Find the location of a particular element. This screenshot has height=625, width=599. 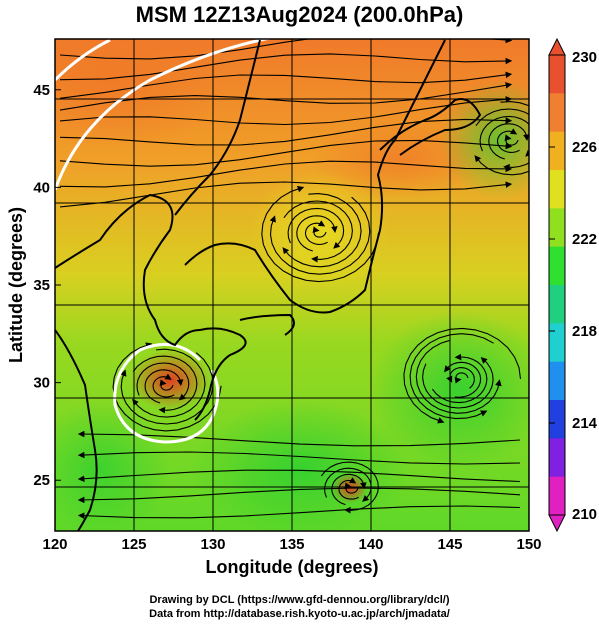

y-axis-ticks: 25 30 35 40 45 is located at coordinates (47, 285).